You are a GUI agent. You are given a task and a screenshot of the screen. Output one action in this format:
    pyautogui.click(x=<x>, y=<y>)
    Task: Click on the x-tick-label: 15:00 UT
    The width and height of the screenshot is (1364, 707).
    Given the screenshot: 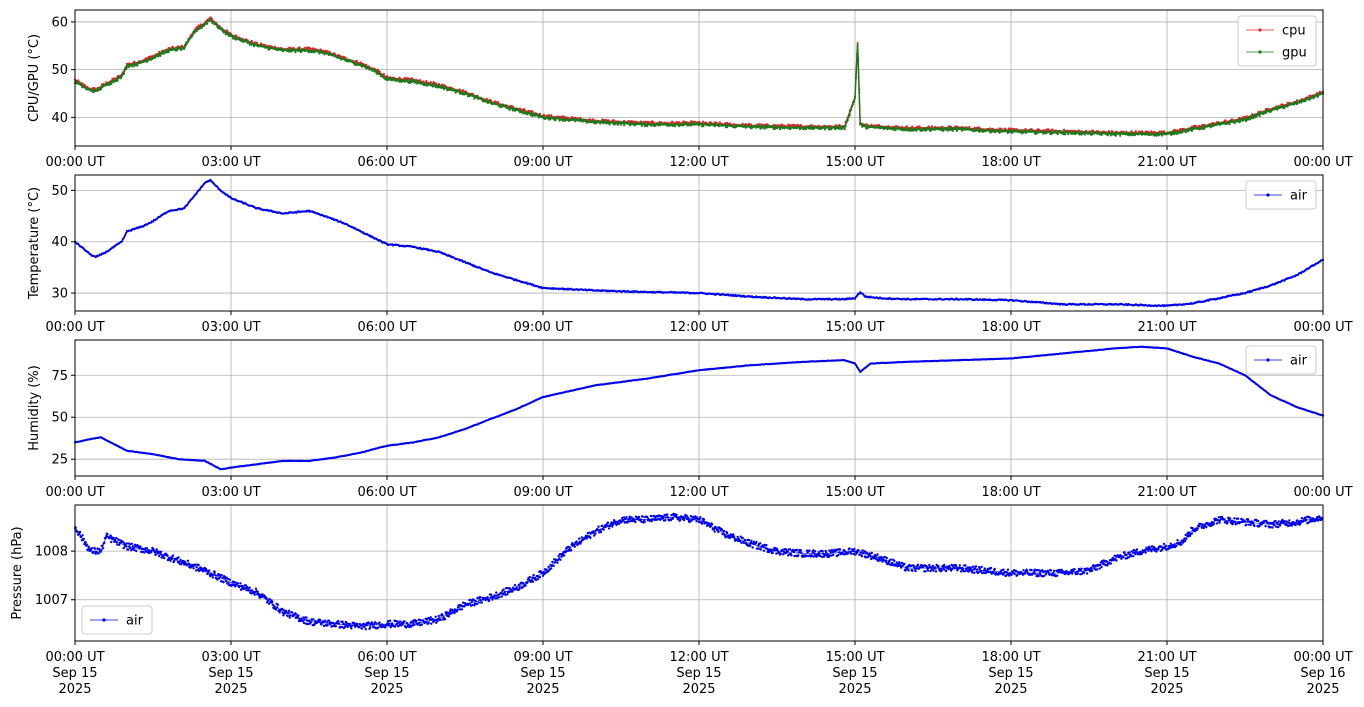 What is the action you would take?
    pyautogui.click(x=854, y=492)
    